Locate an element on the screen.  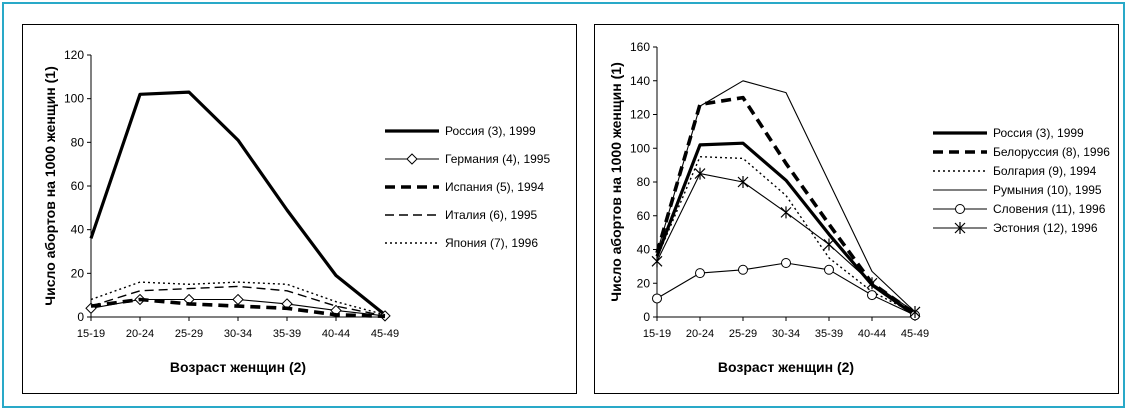
legend-label: Словения (11), 1996 is located at coordinates (1049, 209).